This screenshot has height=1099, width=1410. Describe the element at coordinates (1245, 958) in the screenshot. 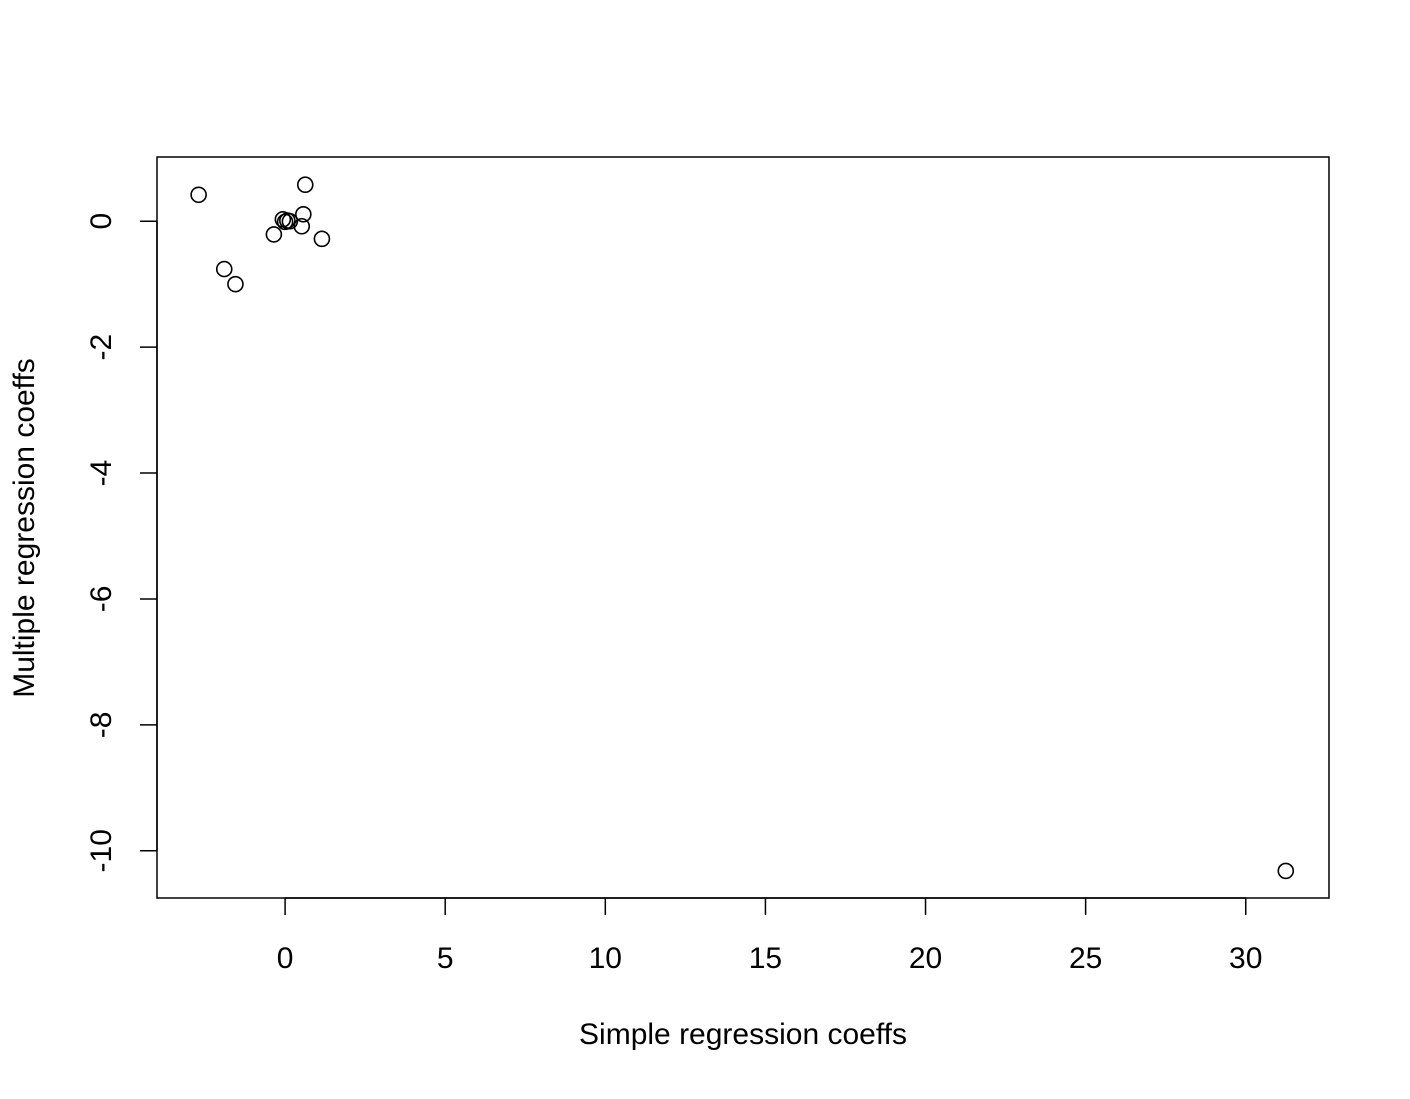

I see `x-tick-label: 30` at that location.